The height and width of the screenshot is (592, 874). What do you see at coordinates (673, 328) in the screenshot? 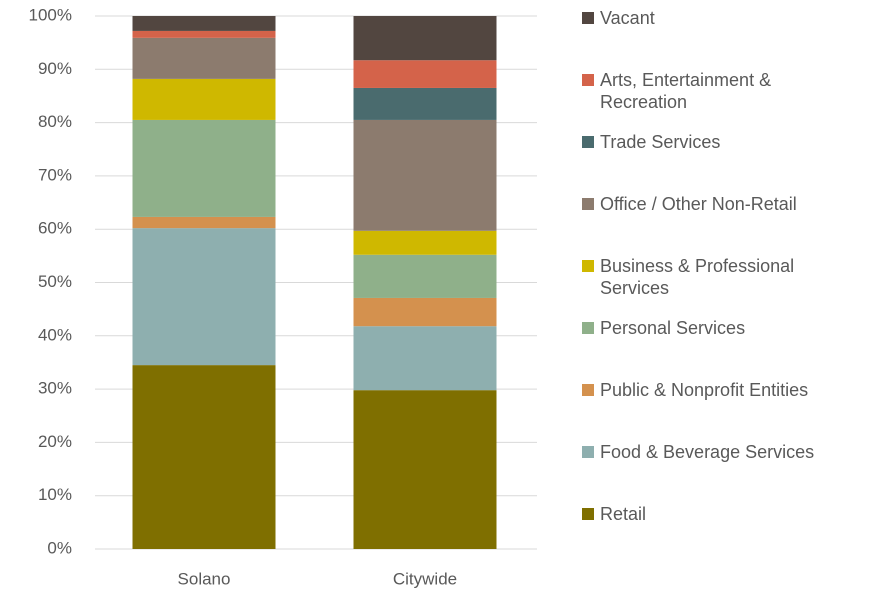
I see `legend-label: Personal Services` at bounding box center [673, 328].